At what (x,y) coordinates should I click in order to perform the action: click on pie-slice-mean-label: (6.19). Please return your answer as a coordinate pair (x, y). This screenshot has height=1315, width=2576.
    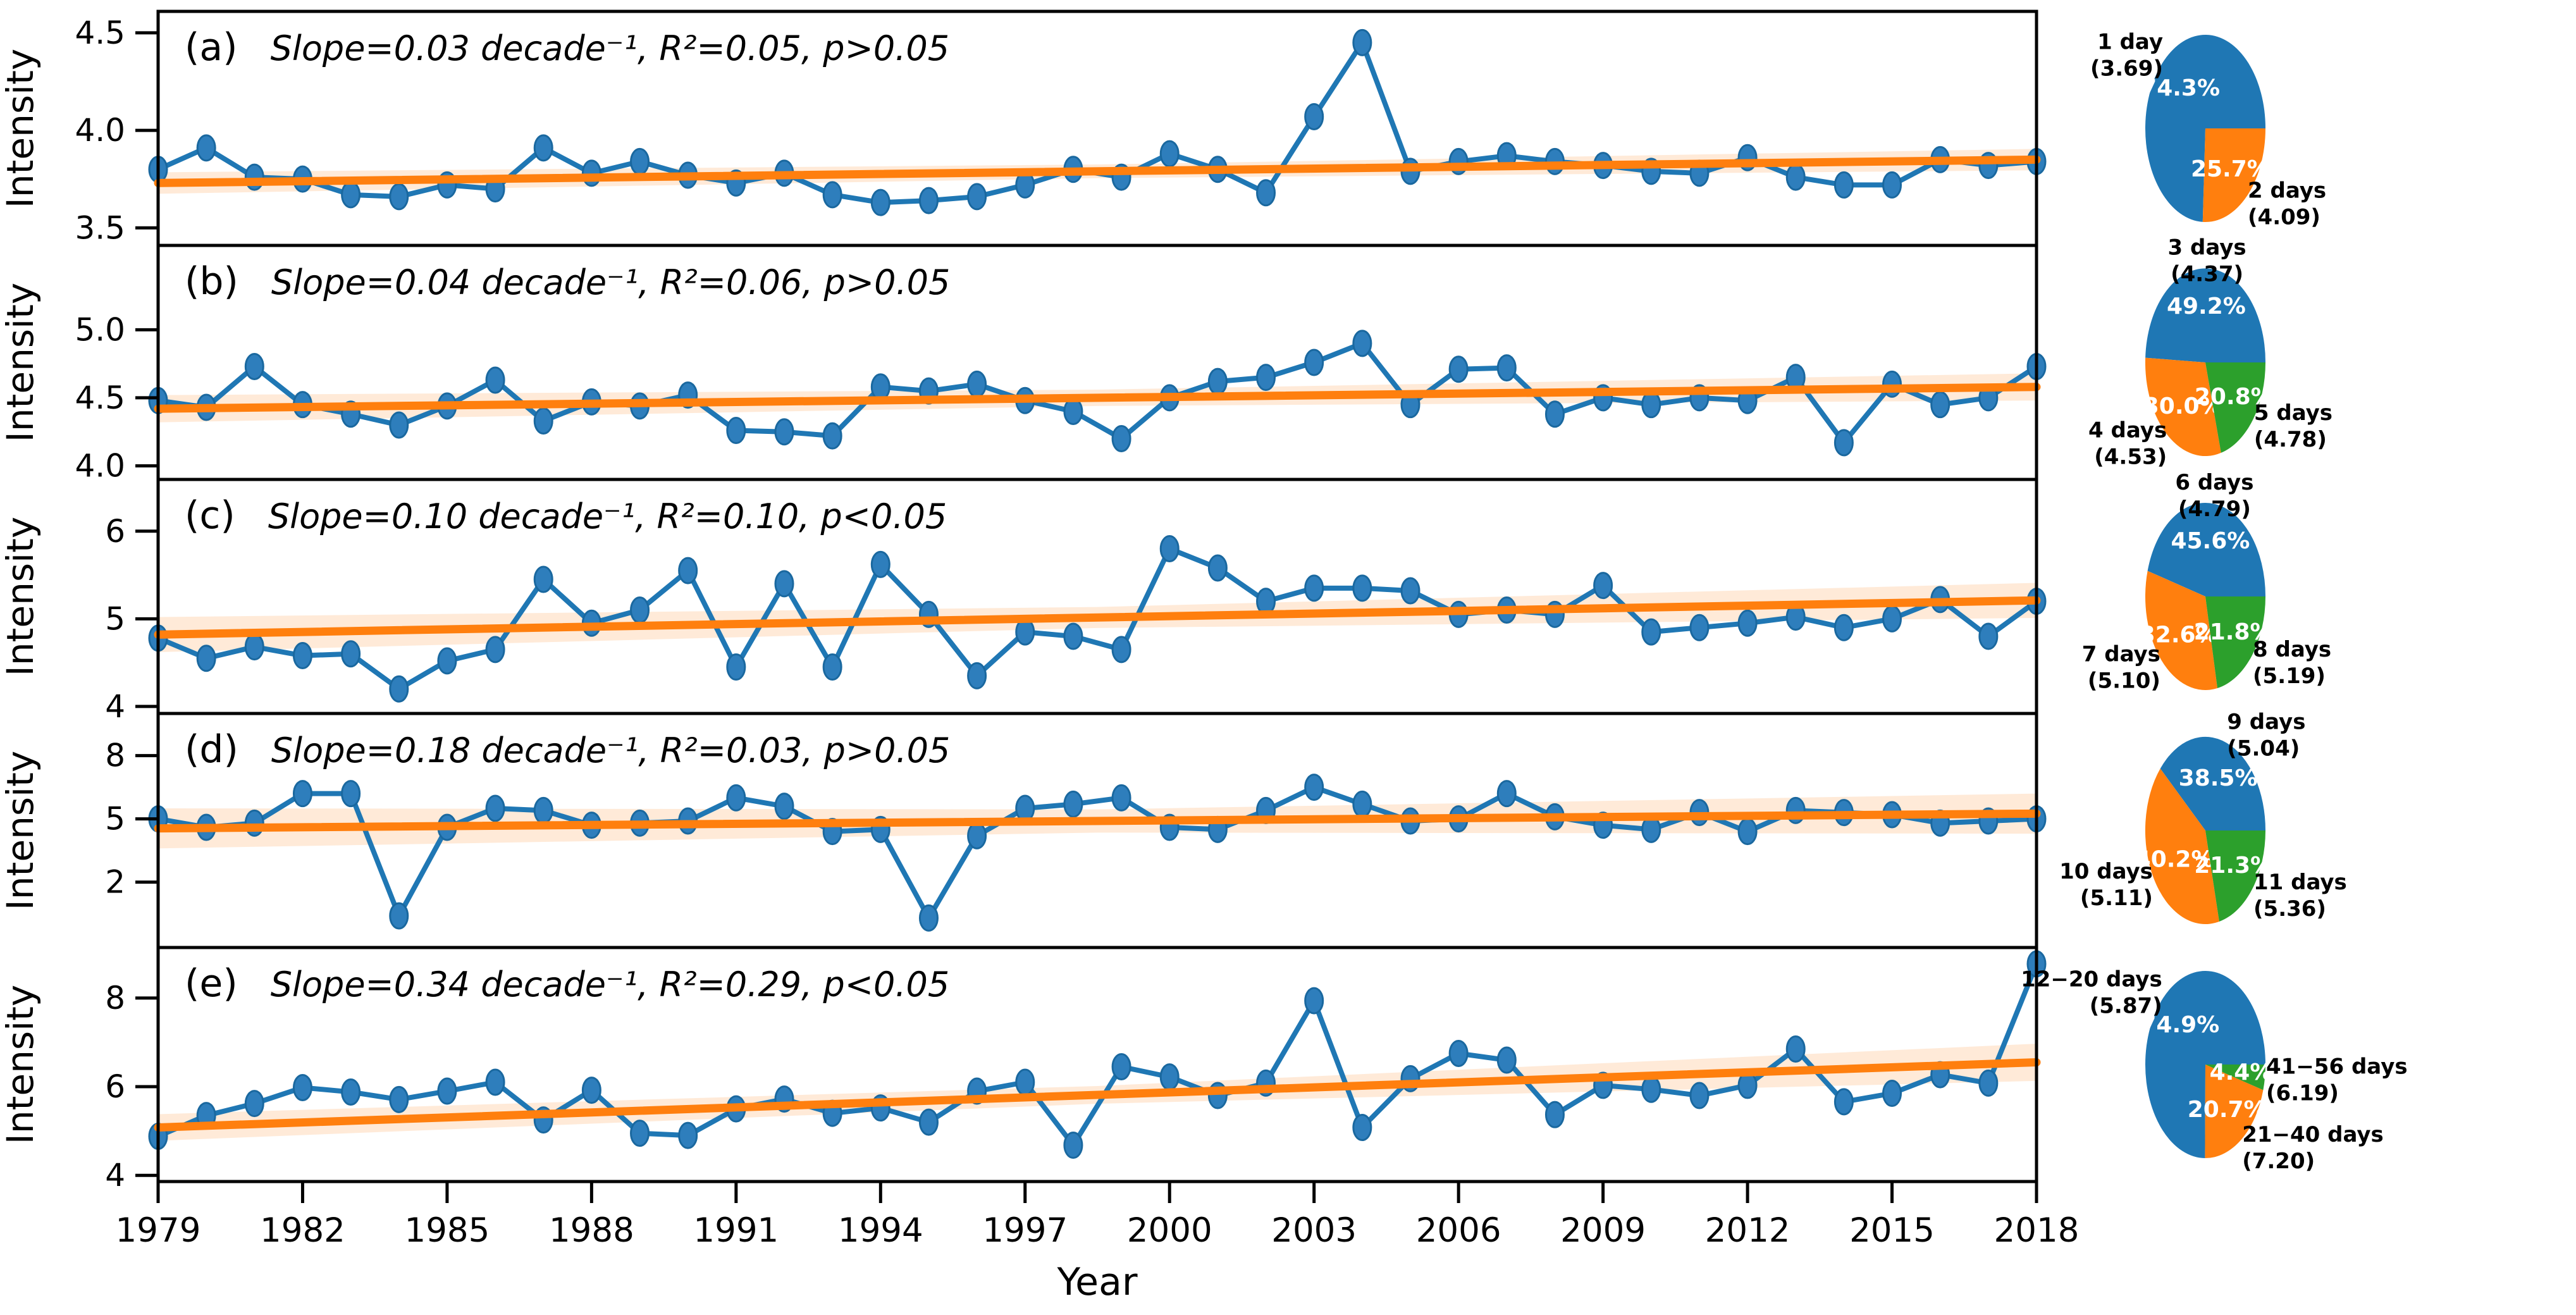
    Looking at the image, I should click on (2302, 1093).